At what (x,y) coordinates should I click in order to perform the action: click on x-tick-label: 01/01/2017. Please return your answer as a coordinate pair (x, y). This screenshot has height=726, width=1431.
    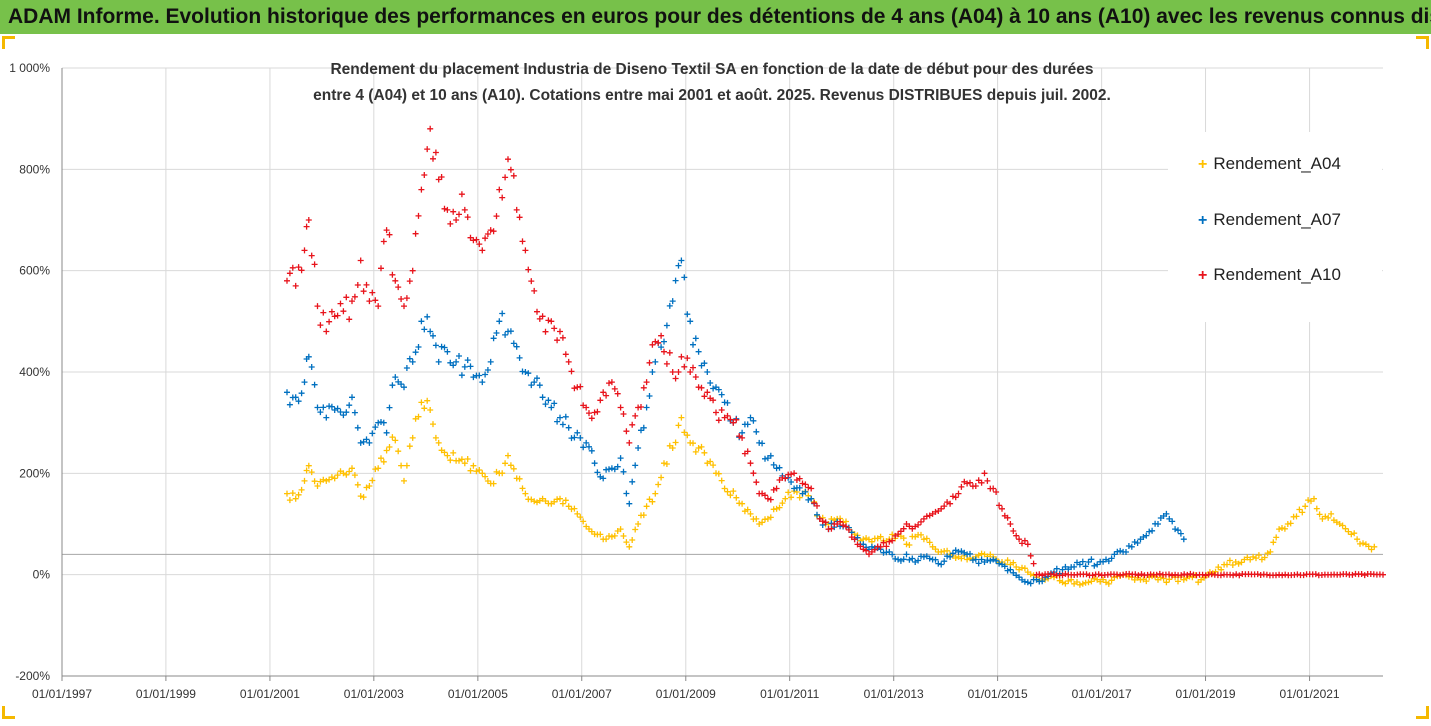
    Looking at the image, I should click on (1102, 694).